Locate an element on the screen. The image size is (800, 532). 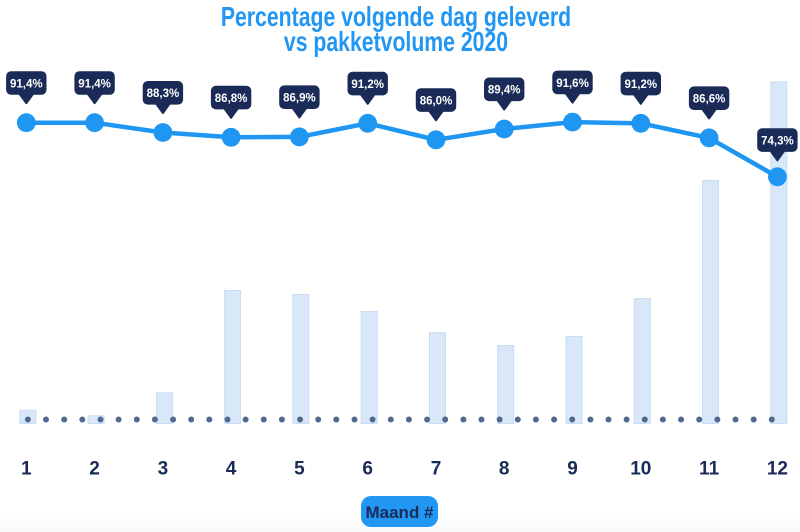
svg-text: 89,4% is located at coordinates (504, 91).